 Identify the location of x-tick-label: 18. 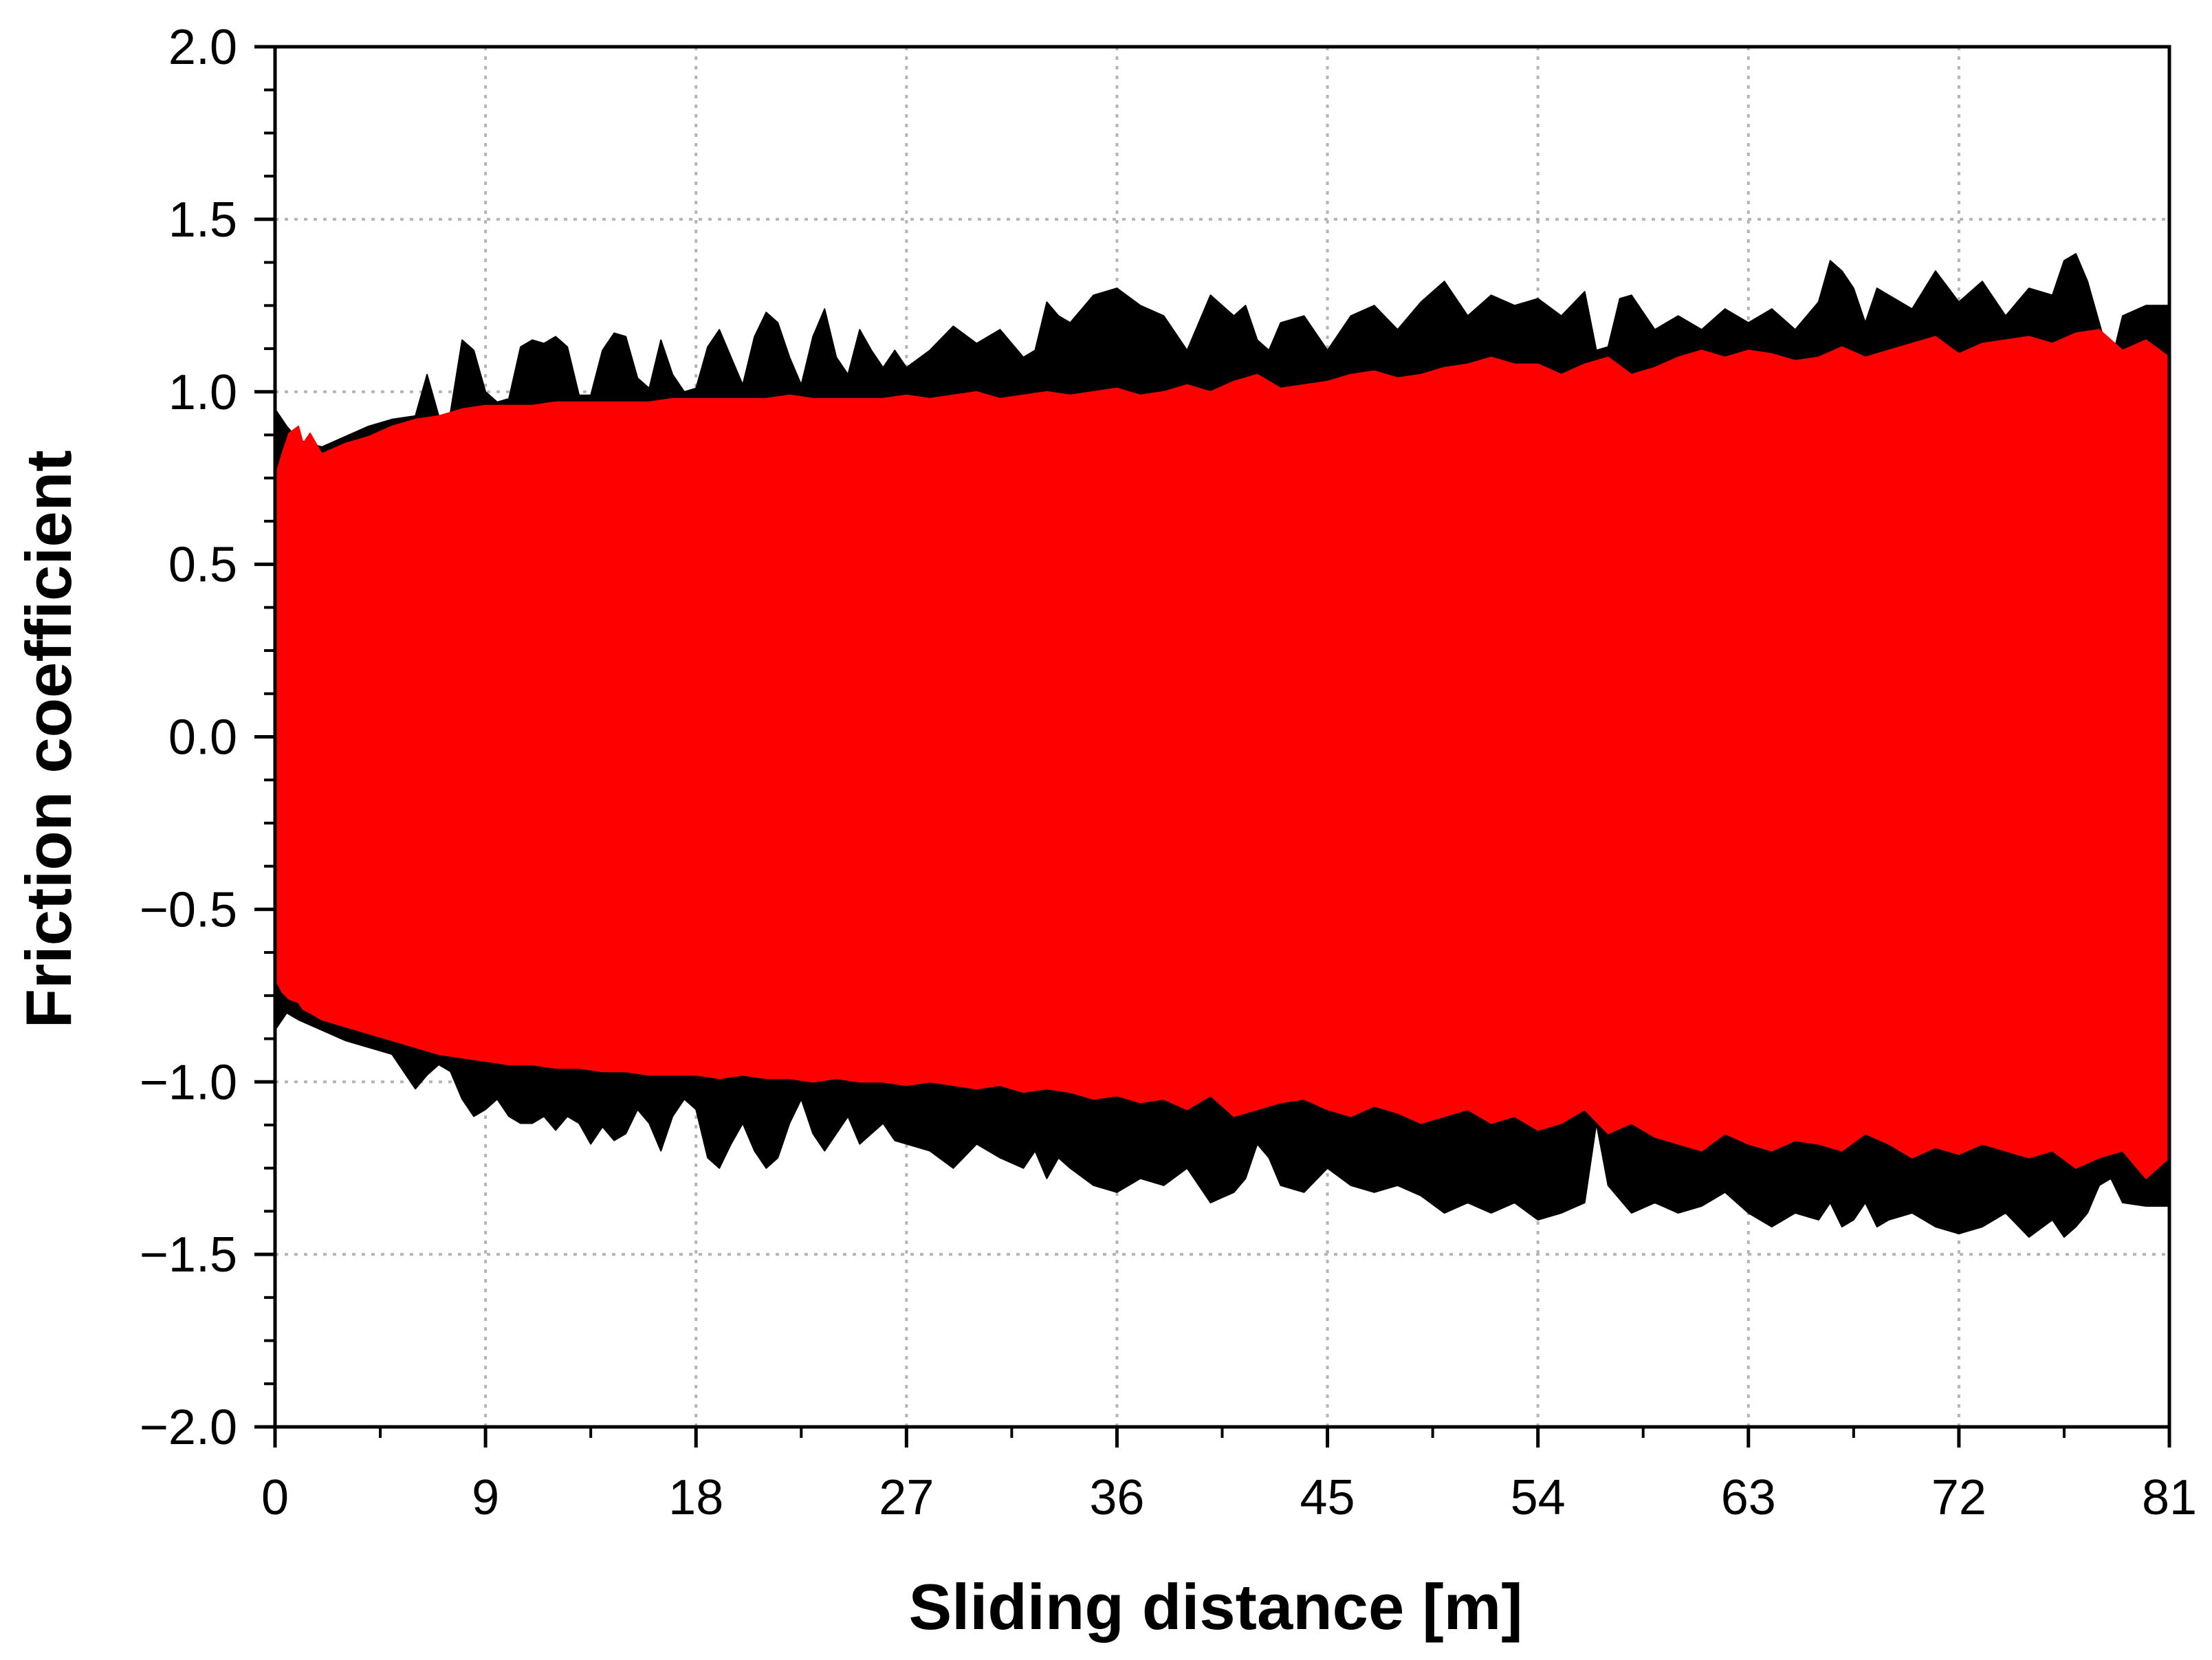
(695, 1497).